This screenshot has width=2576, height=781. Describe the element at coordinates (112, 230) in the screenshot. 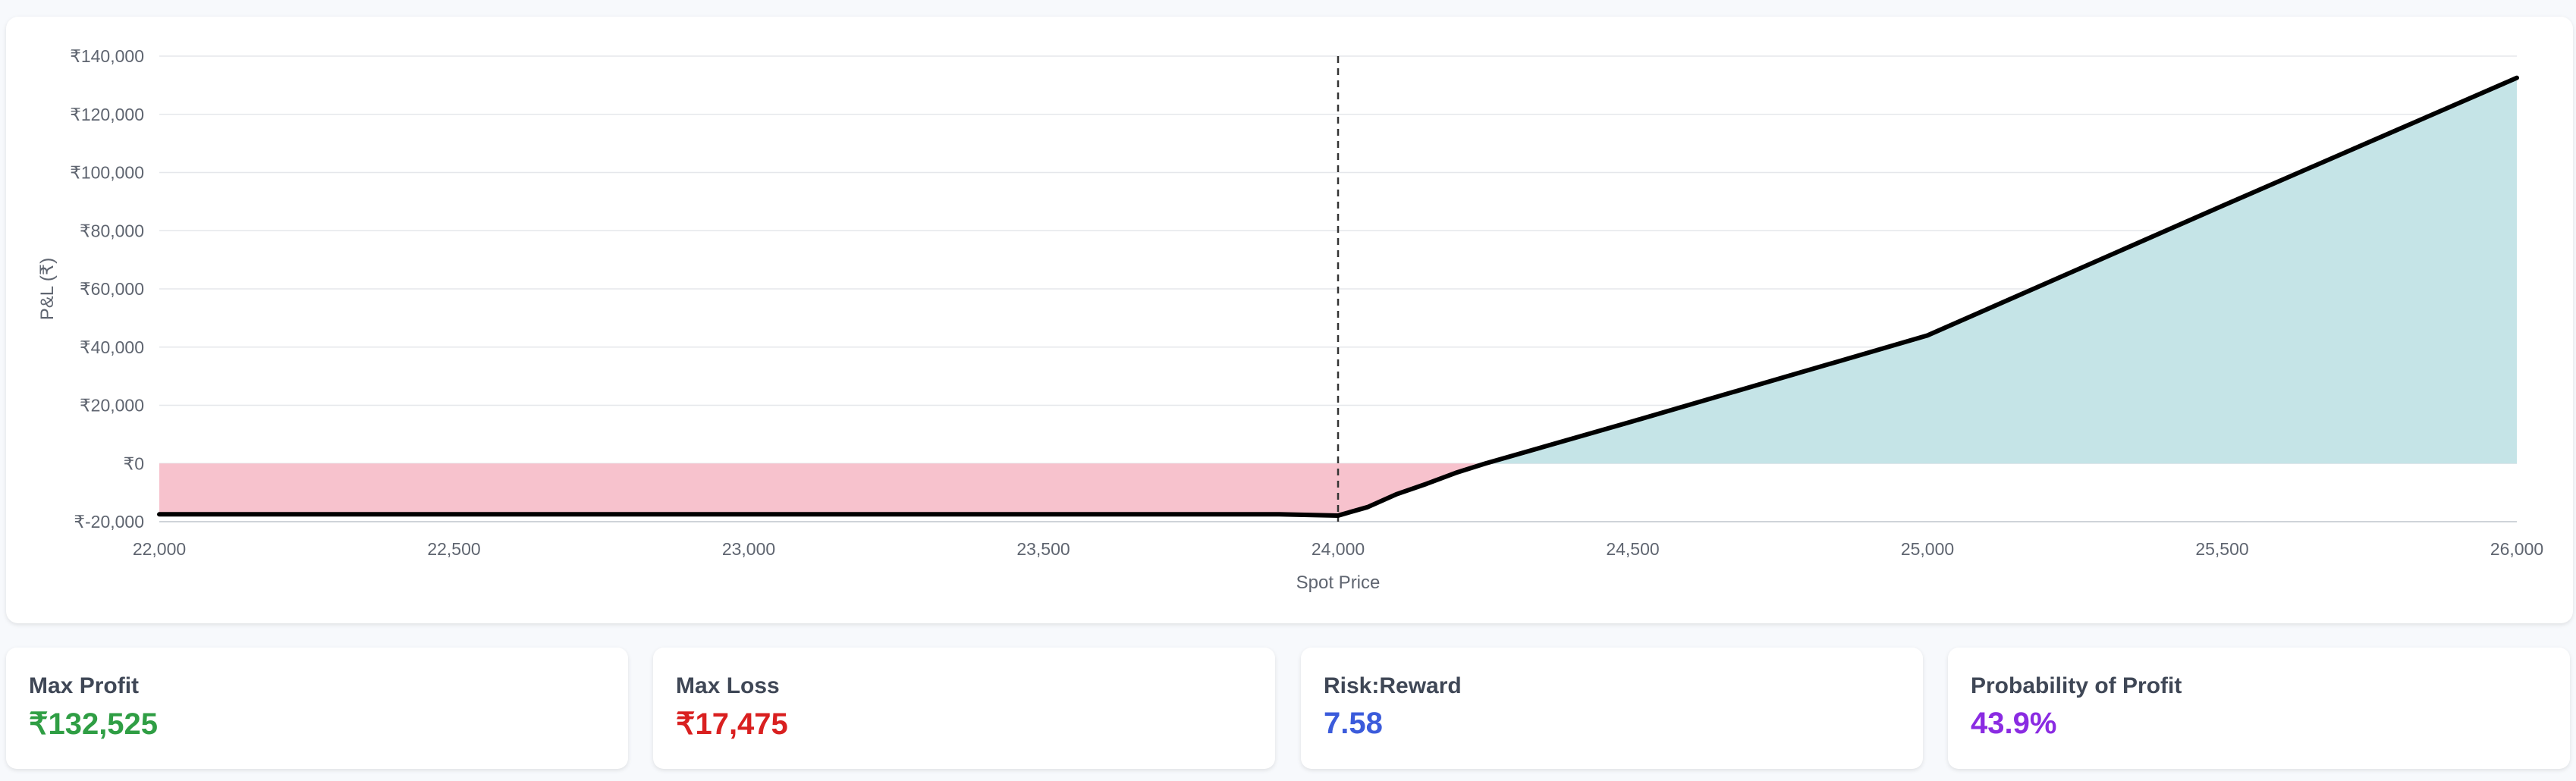

I see `y-tick-label: ₹80,000` at that location.